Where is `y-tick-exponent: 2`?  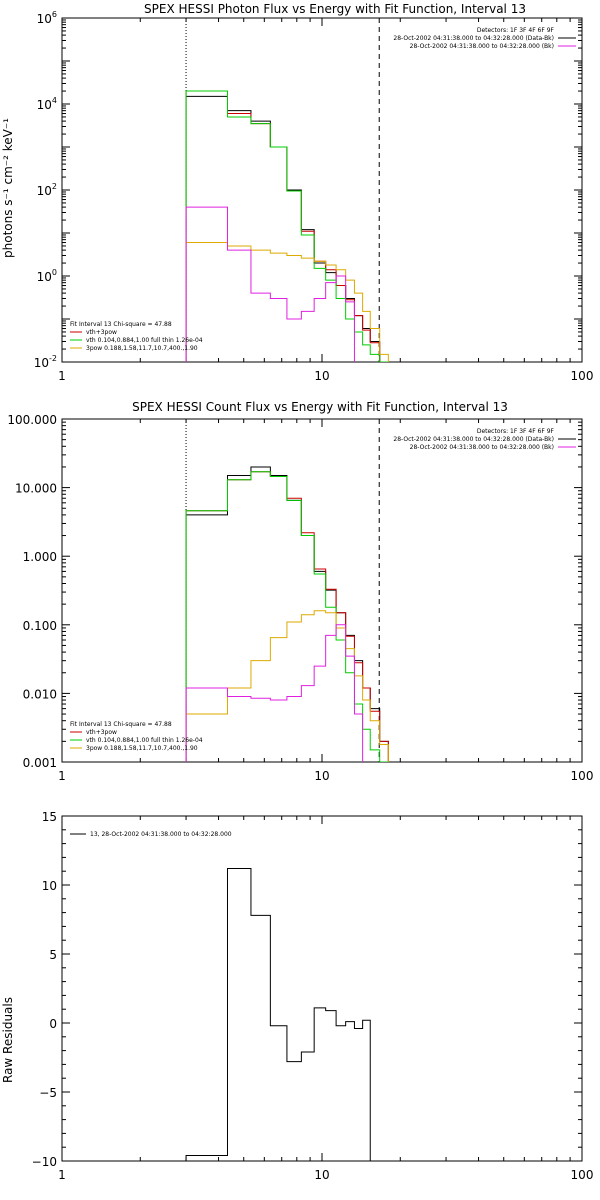
y-tick-exponent: 2 is located at coordinates (54, 186).